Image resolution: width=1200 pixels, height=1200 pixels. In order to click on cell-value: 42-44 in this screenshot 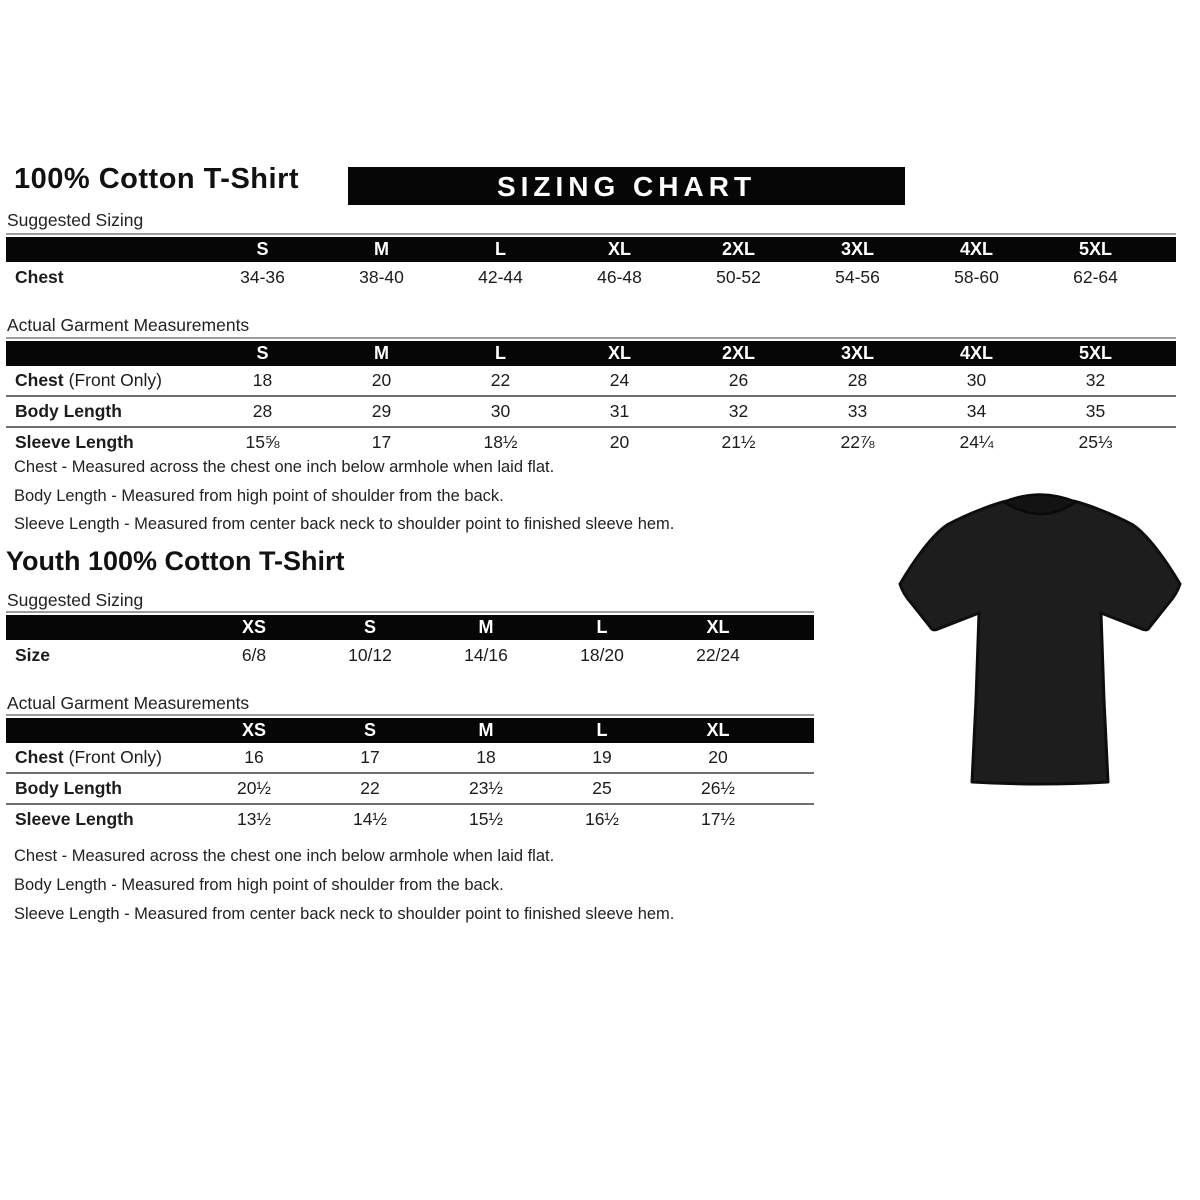, I will do `click(500, 277)`.